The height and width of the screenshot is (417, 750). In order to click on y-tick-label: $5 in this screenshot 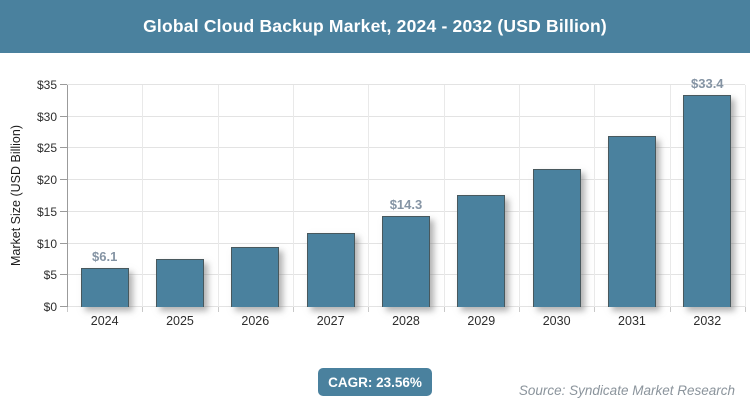, I will do `click(50, 275)`.